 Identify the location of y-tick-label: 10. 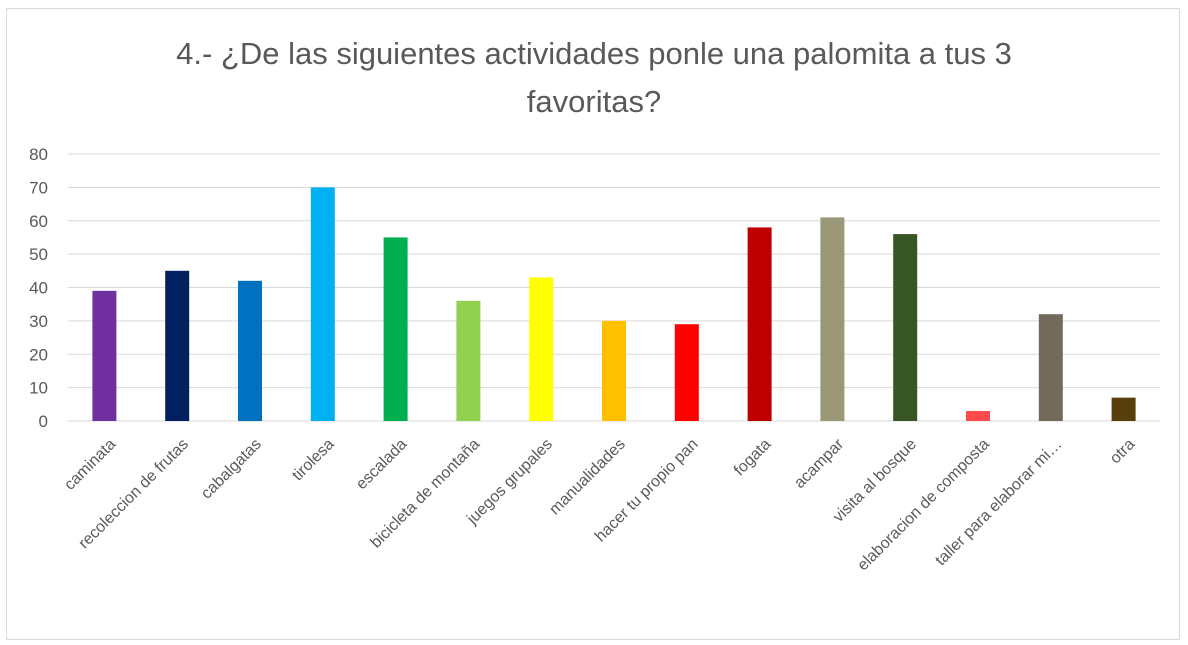
(38, 388).